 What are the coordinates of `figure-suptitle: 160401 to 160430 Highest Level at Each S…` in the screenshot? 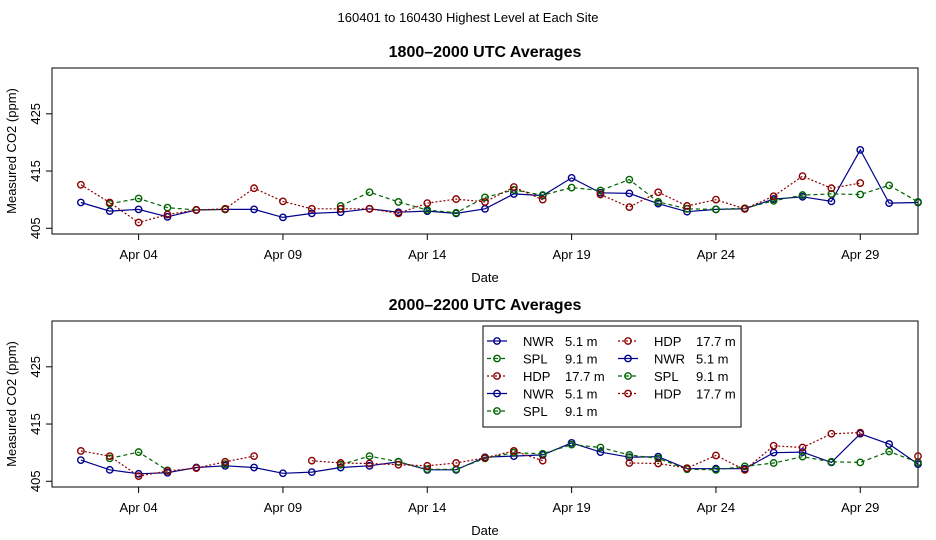 It's located at (468, 17).